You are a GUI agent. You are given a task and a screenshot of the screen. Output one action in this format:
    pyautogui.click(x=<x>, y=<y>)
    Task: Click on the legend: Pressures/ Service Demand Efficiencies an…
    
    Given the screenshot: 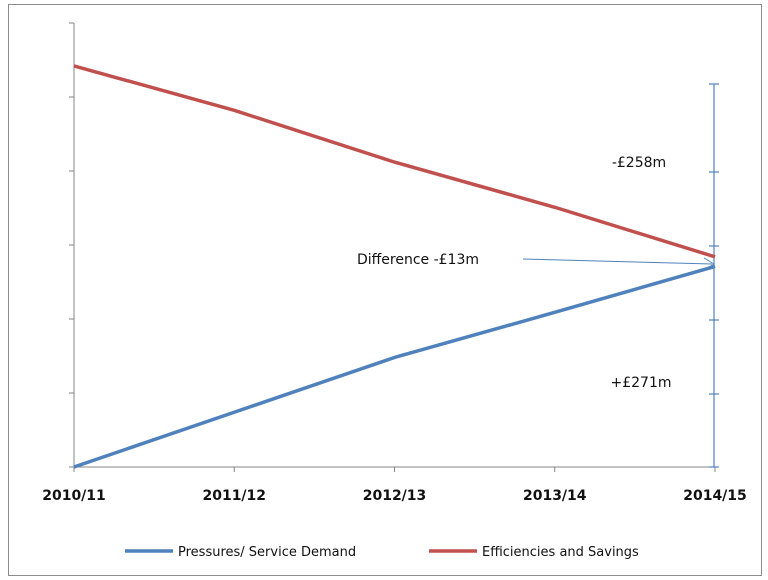 What is the action you would take?
    pyautogui.click(x=382, y=552)
    